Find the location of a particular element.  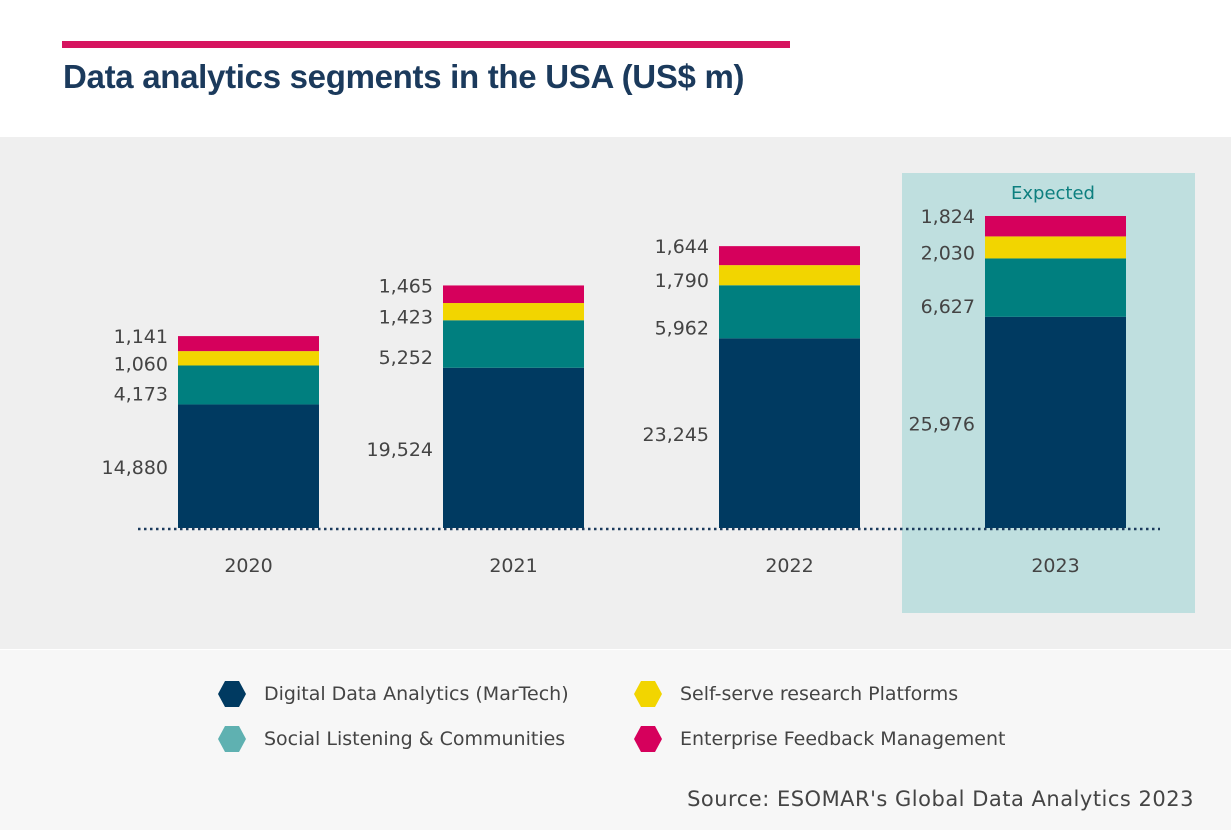

legend-label: Digital Data Analytics (MarTech) is located at coordinates (416, 694).